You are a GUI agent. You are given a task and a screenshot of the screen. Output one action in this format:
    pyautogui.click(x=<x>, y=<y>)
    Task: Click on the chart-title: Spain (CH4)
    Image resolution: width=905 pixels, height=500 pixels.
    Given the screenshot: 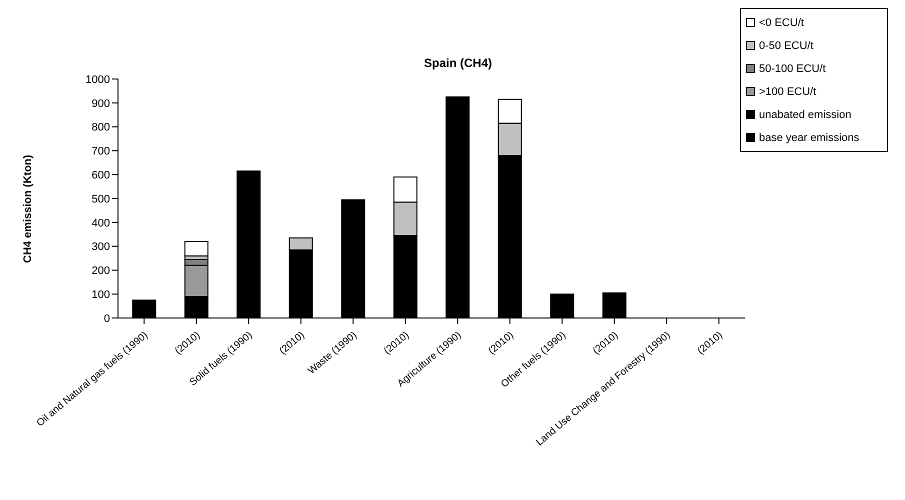 What is the action you would take?
    pyautogui.click(x=457, y=63)
    